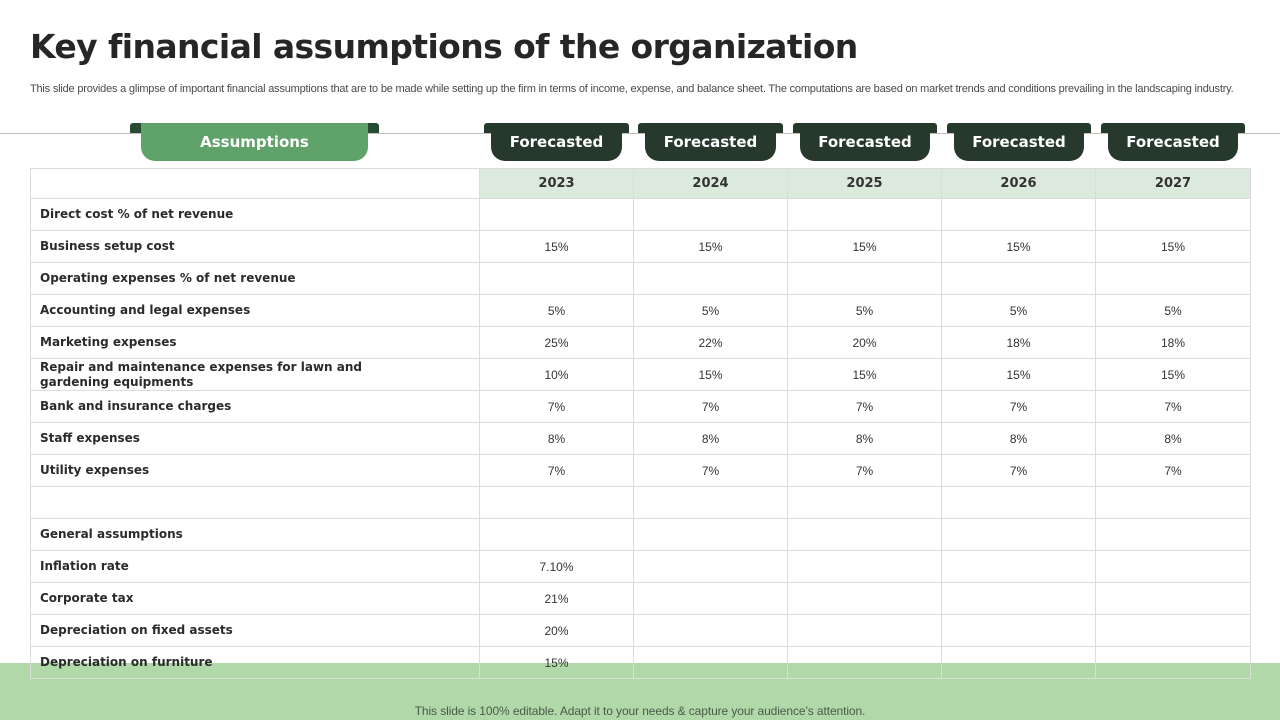 The image size is (1280, 720). What do you see at coordinates (255, 246) in the screenshot?
I see `row-label: Business setup cost` at bounding box center [255, 246].